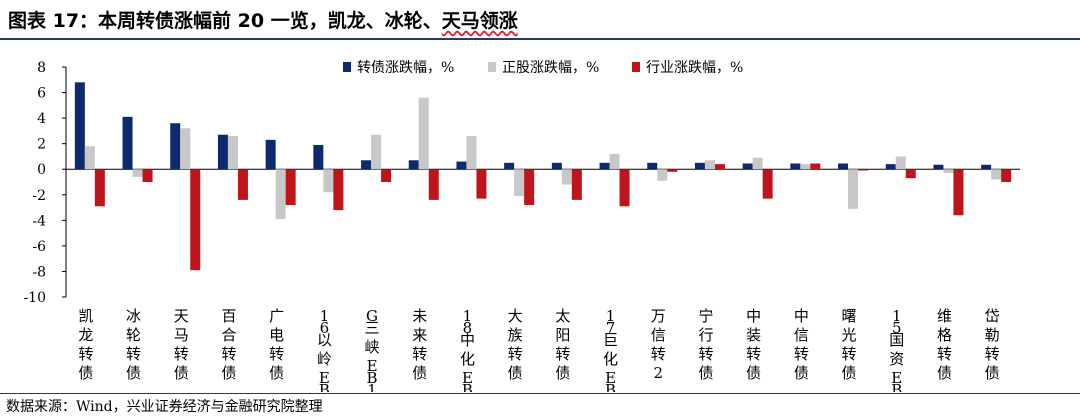 The width and height of the screenshot is (1080, 417). I want to click on x-tick-label: 万信转 2, so click(658, 344).